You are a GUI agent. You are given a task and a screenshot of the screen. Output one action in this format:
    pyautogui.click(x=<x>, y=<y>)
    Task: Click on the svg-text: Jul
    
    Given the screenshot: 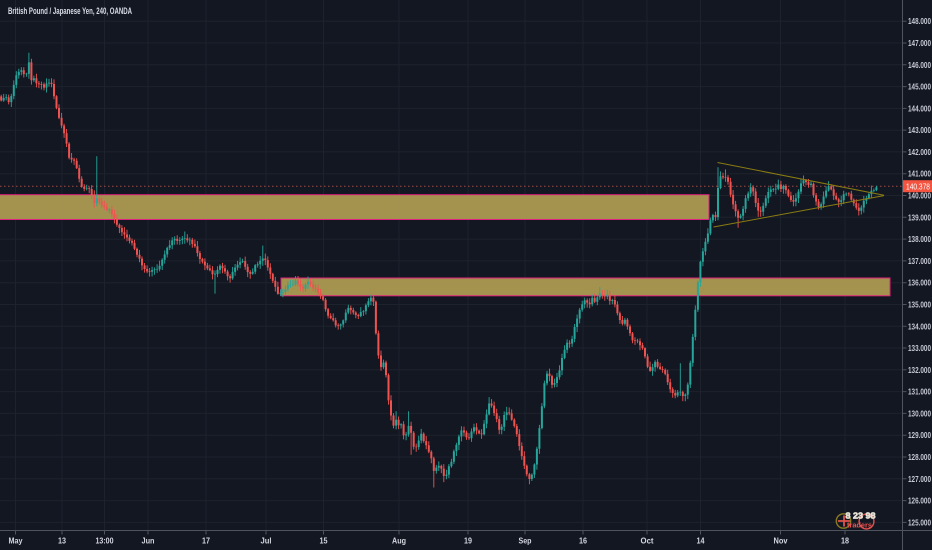 What is the action you would take?
    pyautogui.click(x=266, y=541)
    